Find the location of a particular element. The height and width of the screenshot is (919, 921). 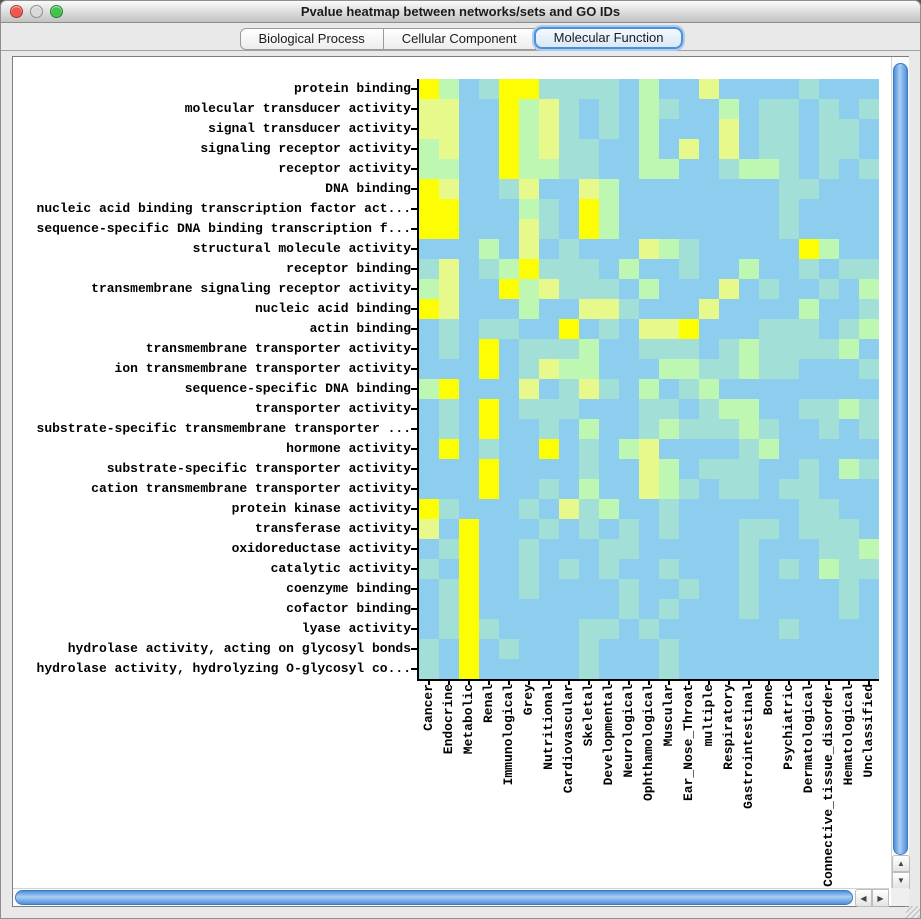

horizontal-scrollbar: ◀ ▶ is located at coordinates (451, 897).